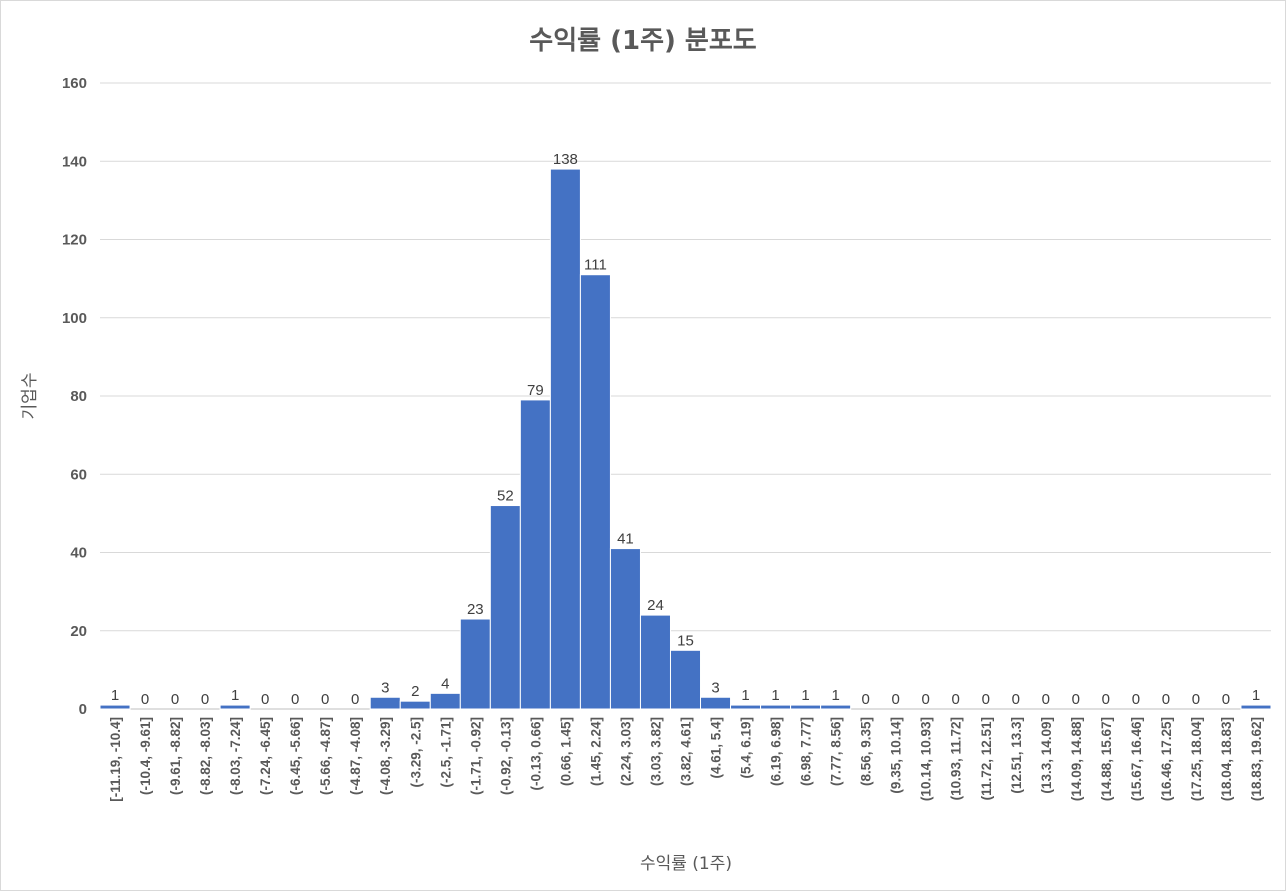 This screenshot has height=891, width=1286. Describe the element at coordinates (74, 318) in the screenshot. I see `y-tick-label: 100` at that location.